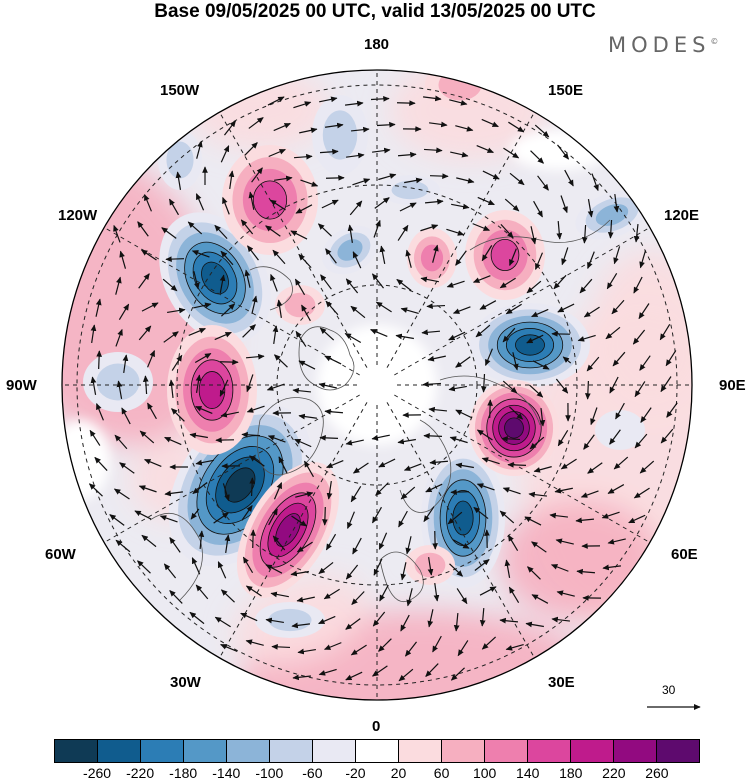  Describe the element at coordinates (140, 773) in the screenshot. I see `colorbar-tick-label: -220` at that location.